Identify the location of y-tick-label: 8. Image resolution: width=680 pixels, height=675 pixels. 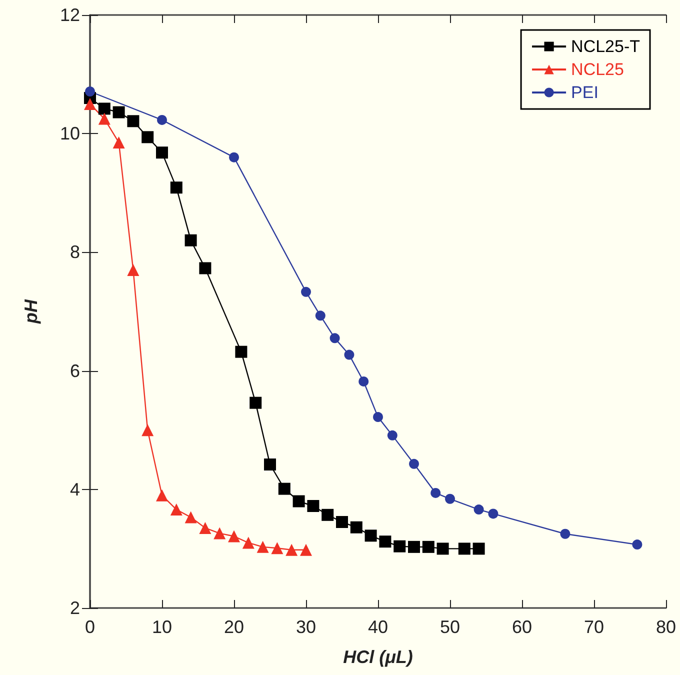
(75, 252).